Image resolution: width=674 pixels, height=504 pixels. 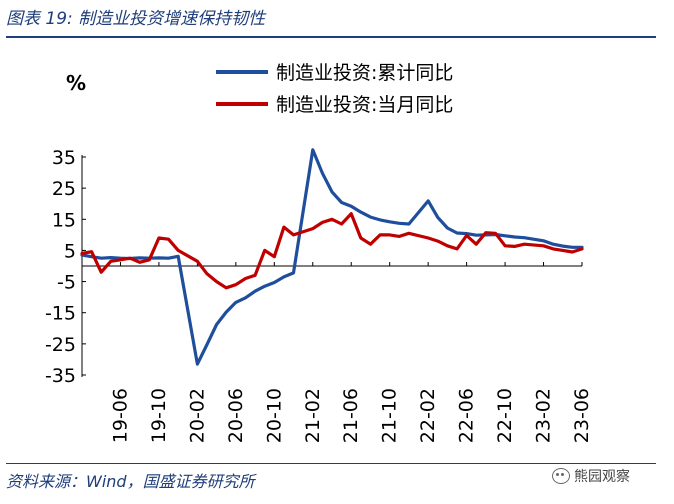 What do you see at coordinates (428, 415) in the screenshot?
I see `x-tick-label: 22-02` at bounding box center [428, 415].